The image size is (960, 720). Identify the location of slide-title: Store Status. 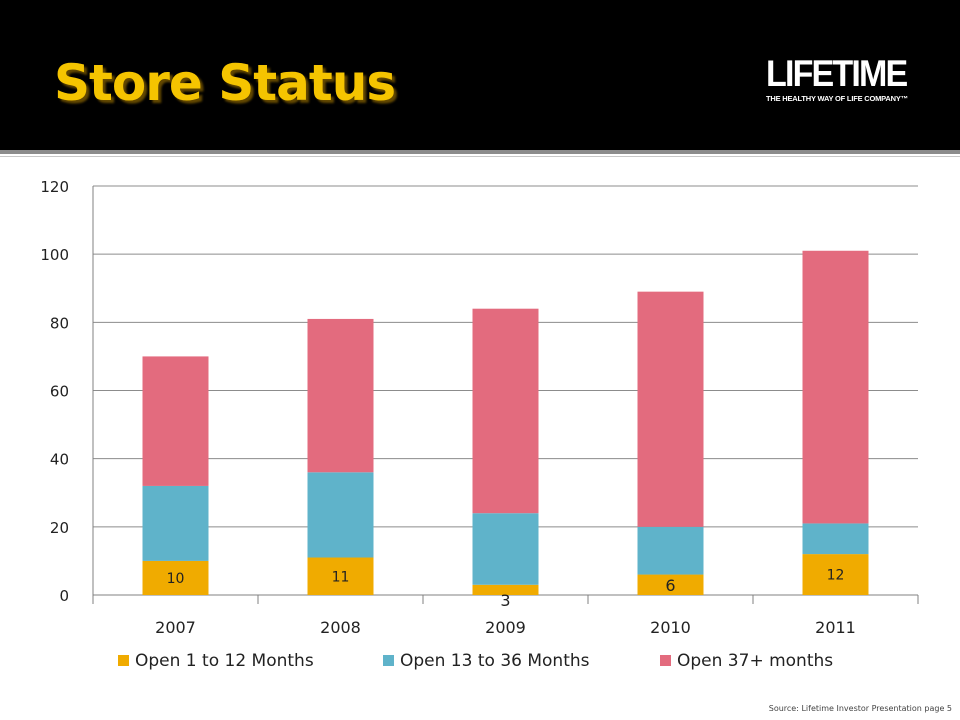
(225, 83).